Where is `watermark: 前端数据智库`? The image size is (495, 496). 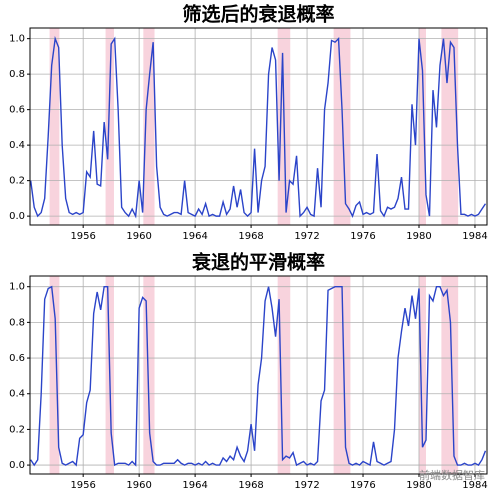
watermark: 前端数据智库 is located at coordinates (452, 475).